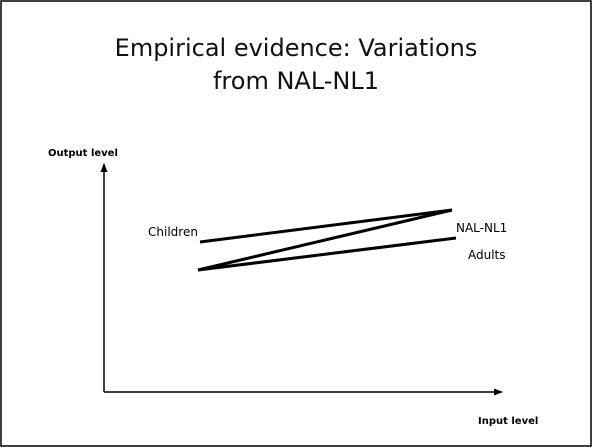 The width and height of the screenshot is (592, 447). Describe the element at coordinates (508, 421) in the screenshot. I see `x-axis-label: Input level` at that location.